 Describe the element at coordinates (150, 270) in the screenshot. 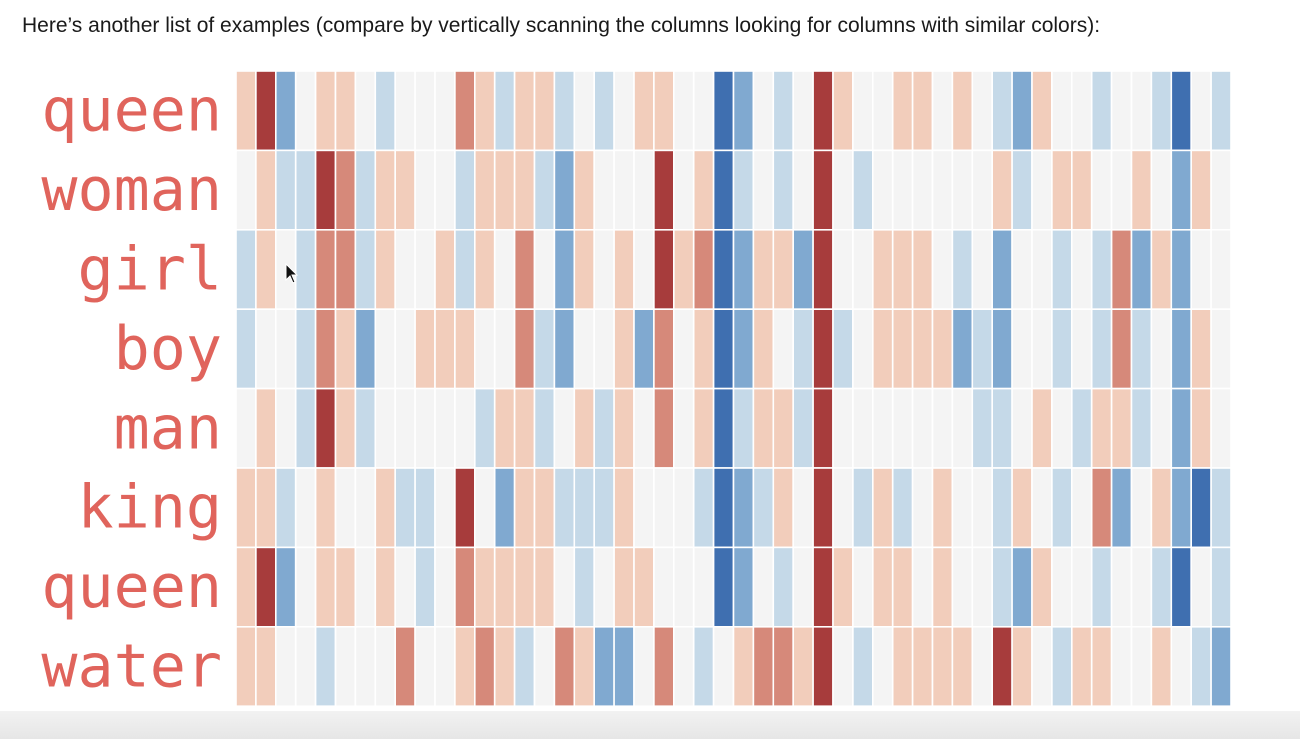

I see `row-label-girl: girl` at that location.